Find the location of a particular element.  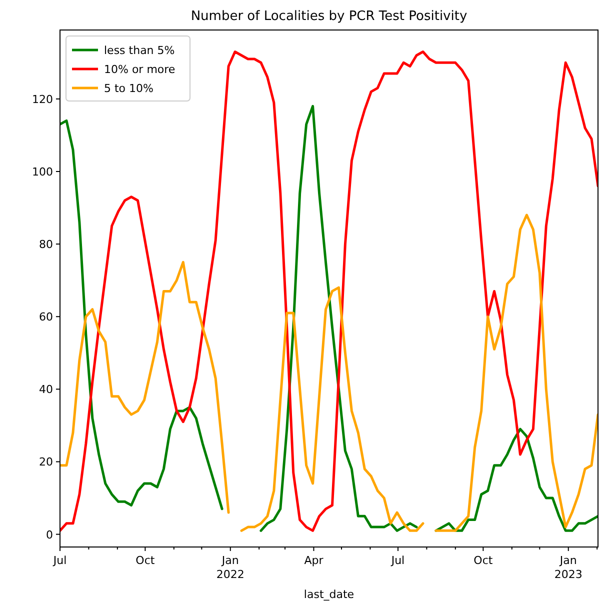

y-tick-label: 60 is located at coordinates (46, 317).